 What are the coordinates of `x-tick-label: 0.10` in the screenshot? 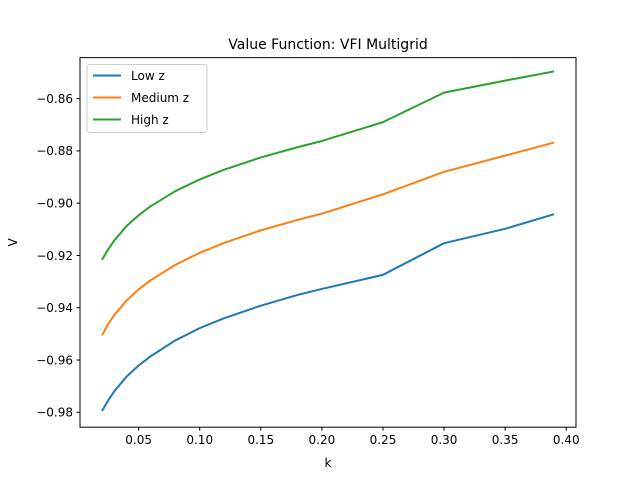 It's located at (199, 440).